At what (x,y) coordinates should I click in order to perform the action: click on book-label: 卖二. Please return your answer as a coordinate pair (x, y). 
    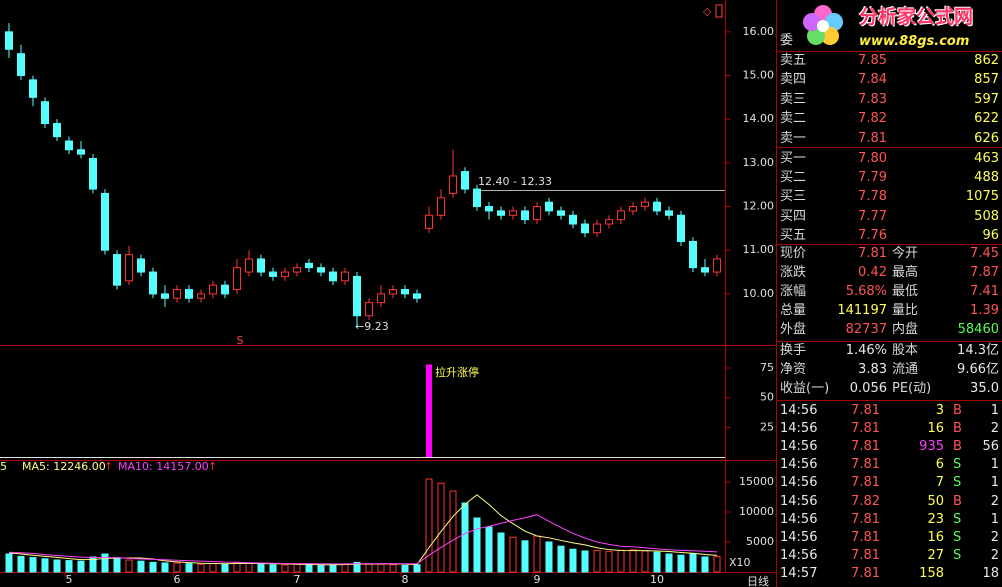
    Looking at the image, I should click on (793, 119).